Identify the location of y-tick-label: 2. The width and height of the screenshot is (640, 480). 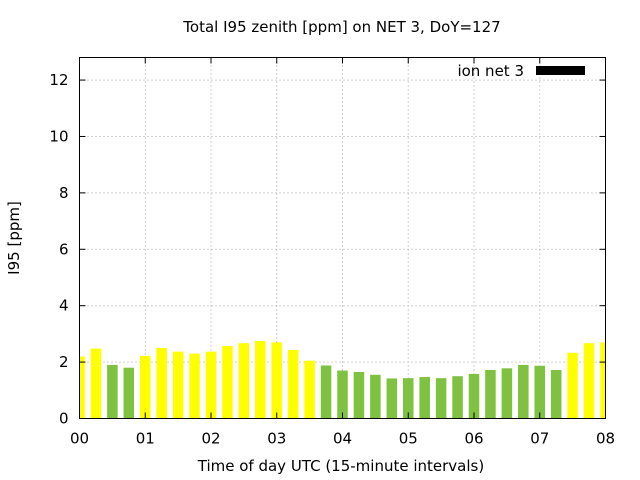
(64, 362).